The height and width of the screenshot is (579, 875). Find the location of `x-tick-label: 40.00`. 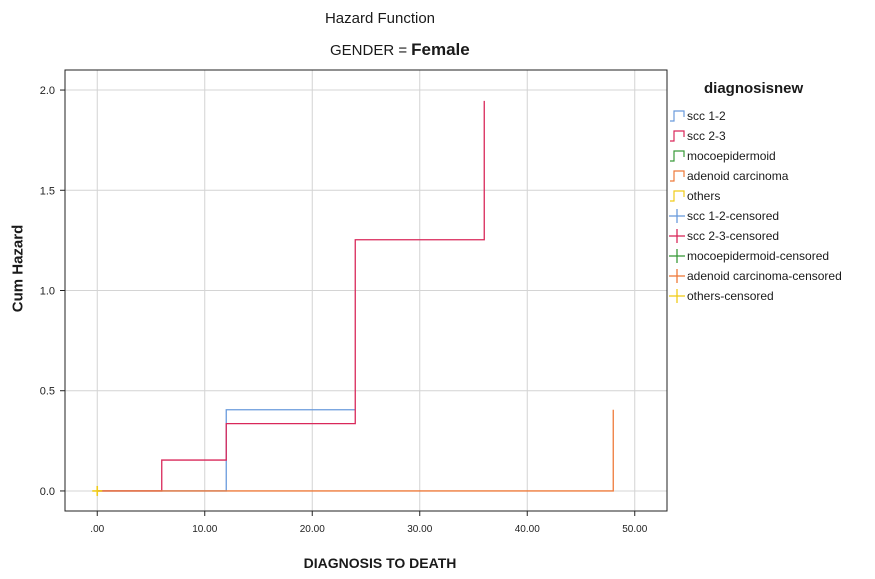

x-tick-label: 40.00 is located at coordinates (527, 529).